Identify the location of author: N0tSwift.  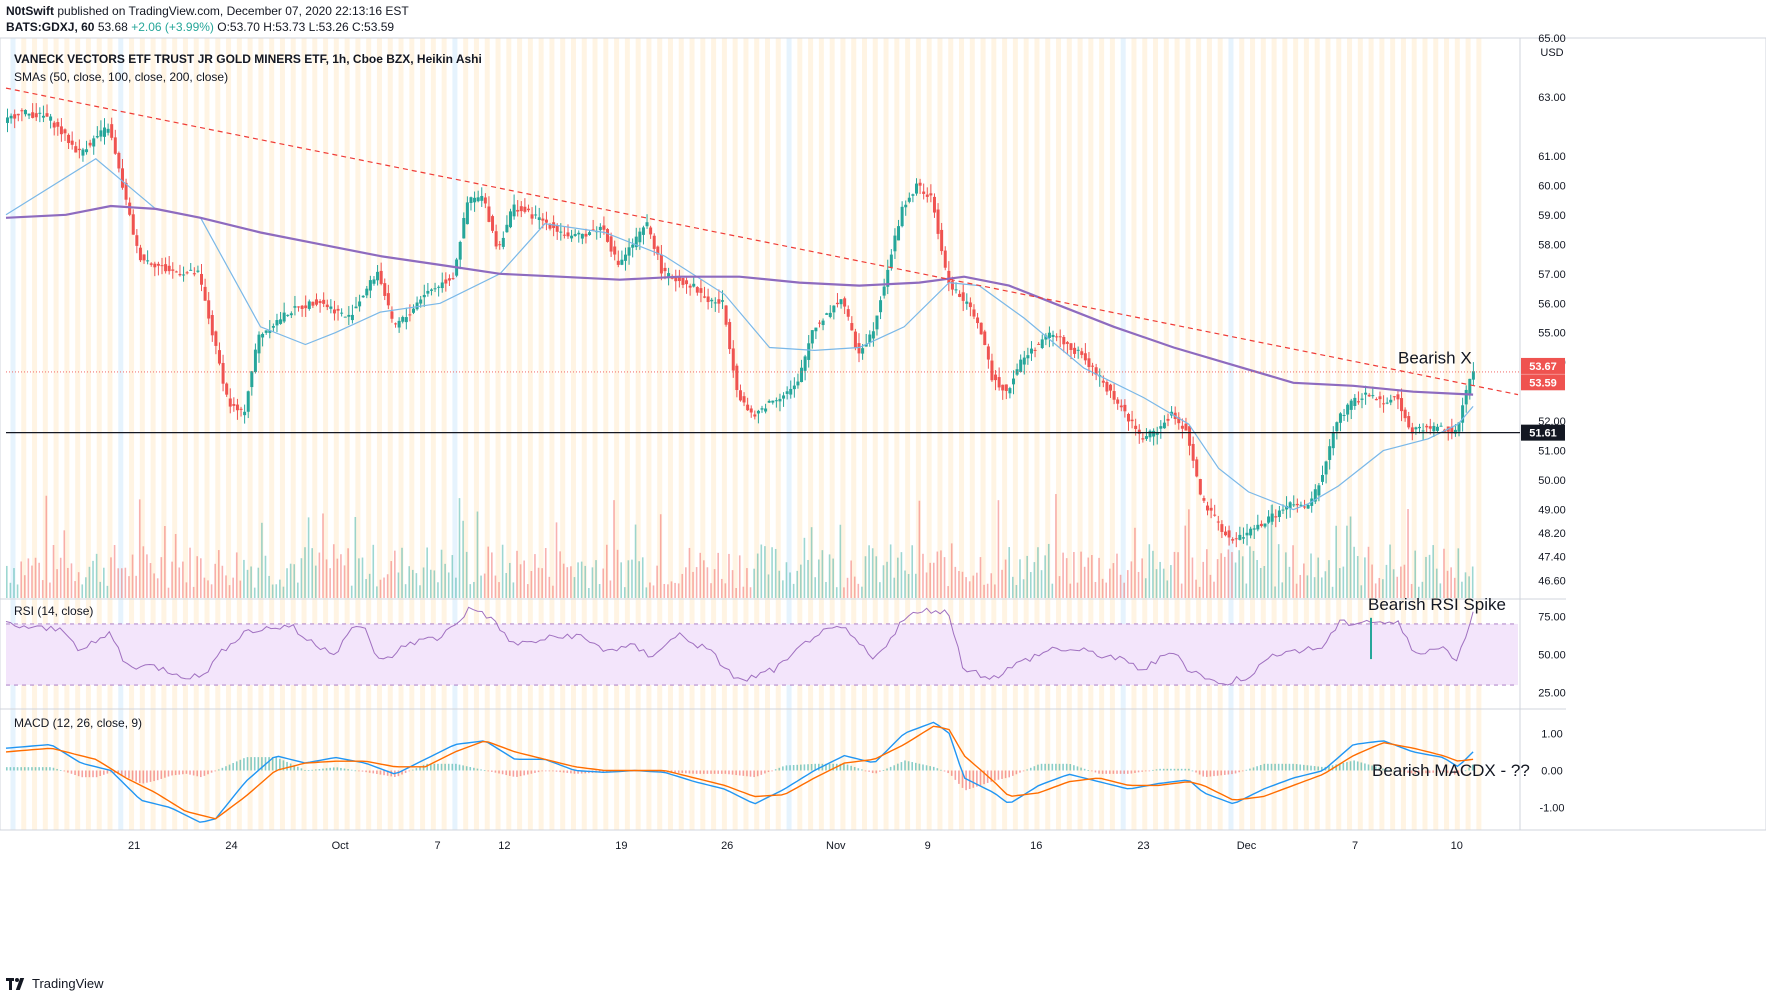
(30, 11).